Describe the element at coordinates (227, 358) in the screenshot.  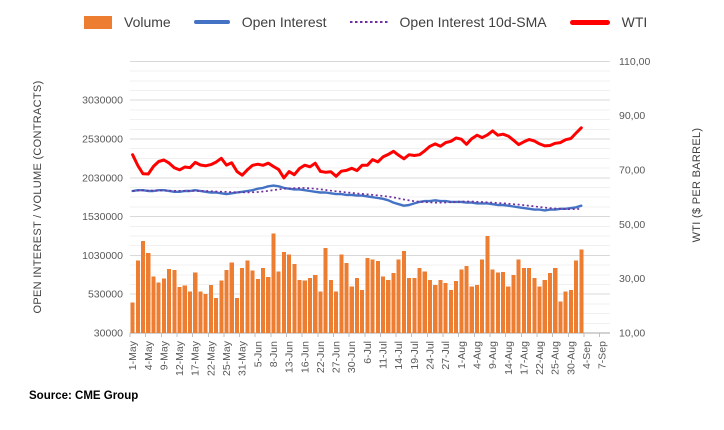
I see `x-tick-label: 25-May` at that location.